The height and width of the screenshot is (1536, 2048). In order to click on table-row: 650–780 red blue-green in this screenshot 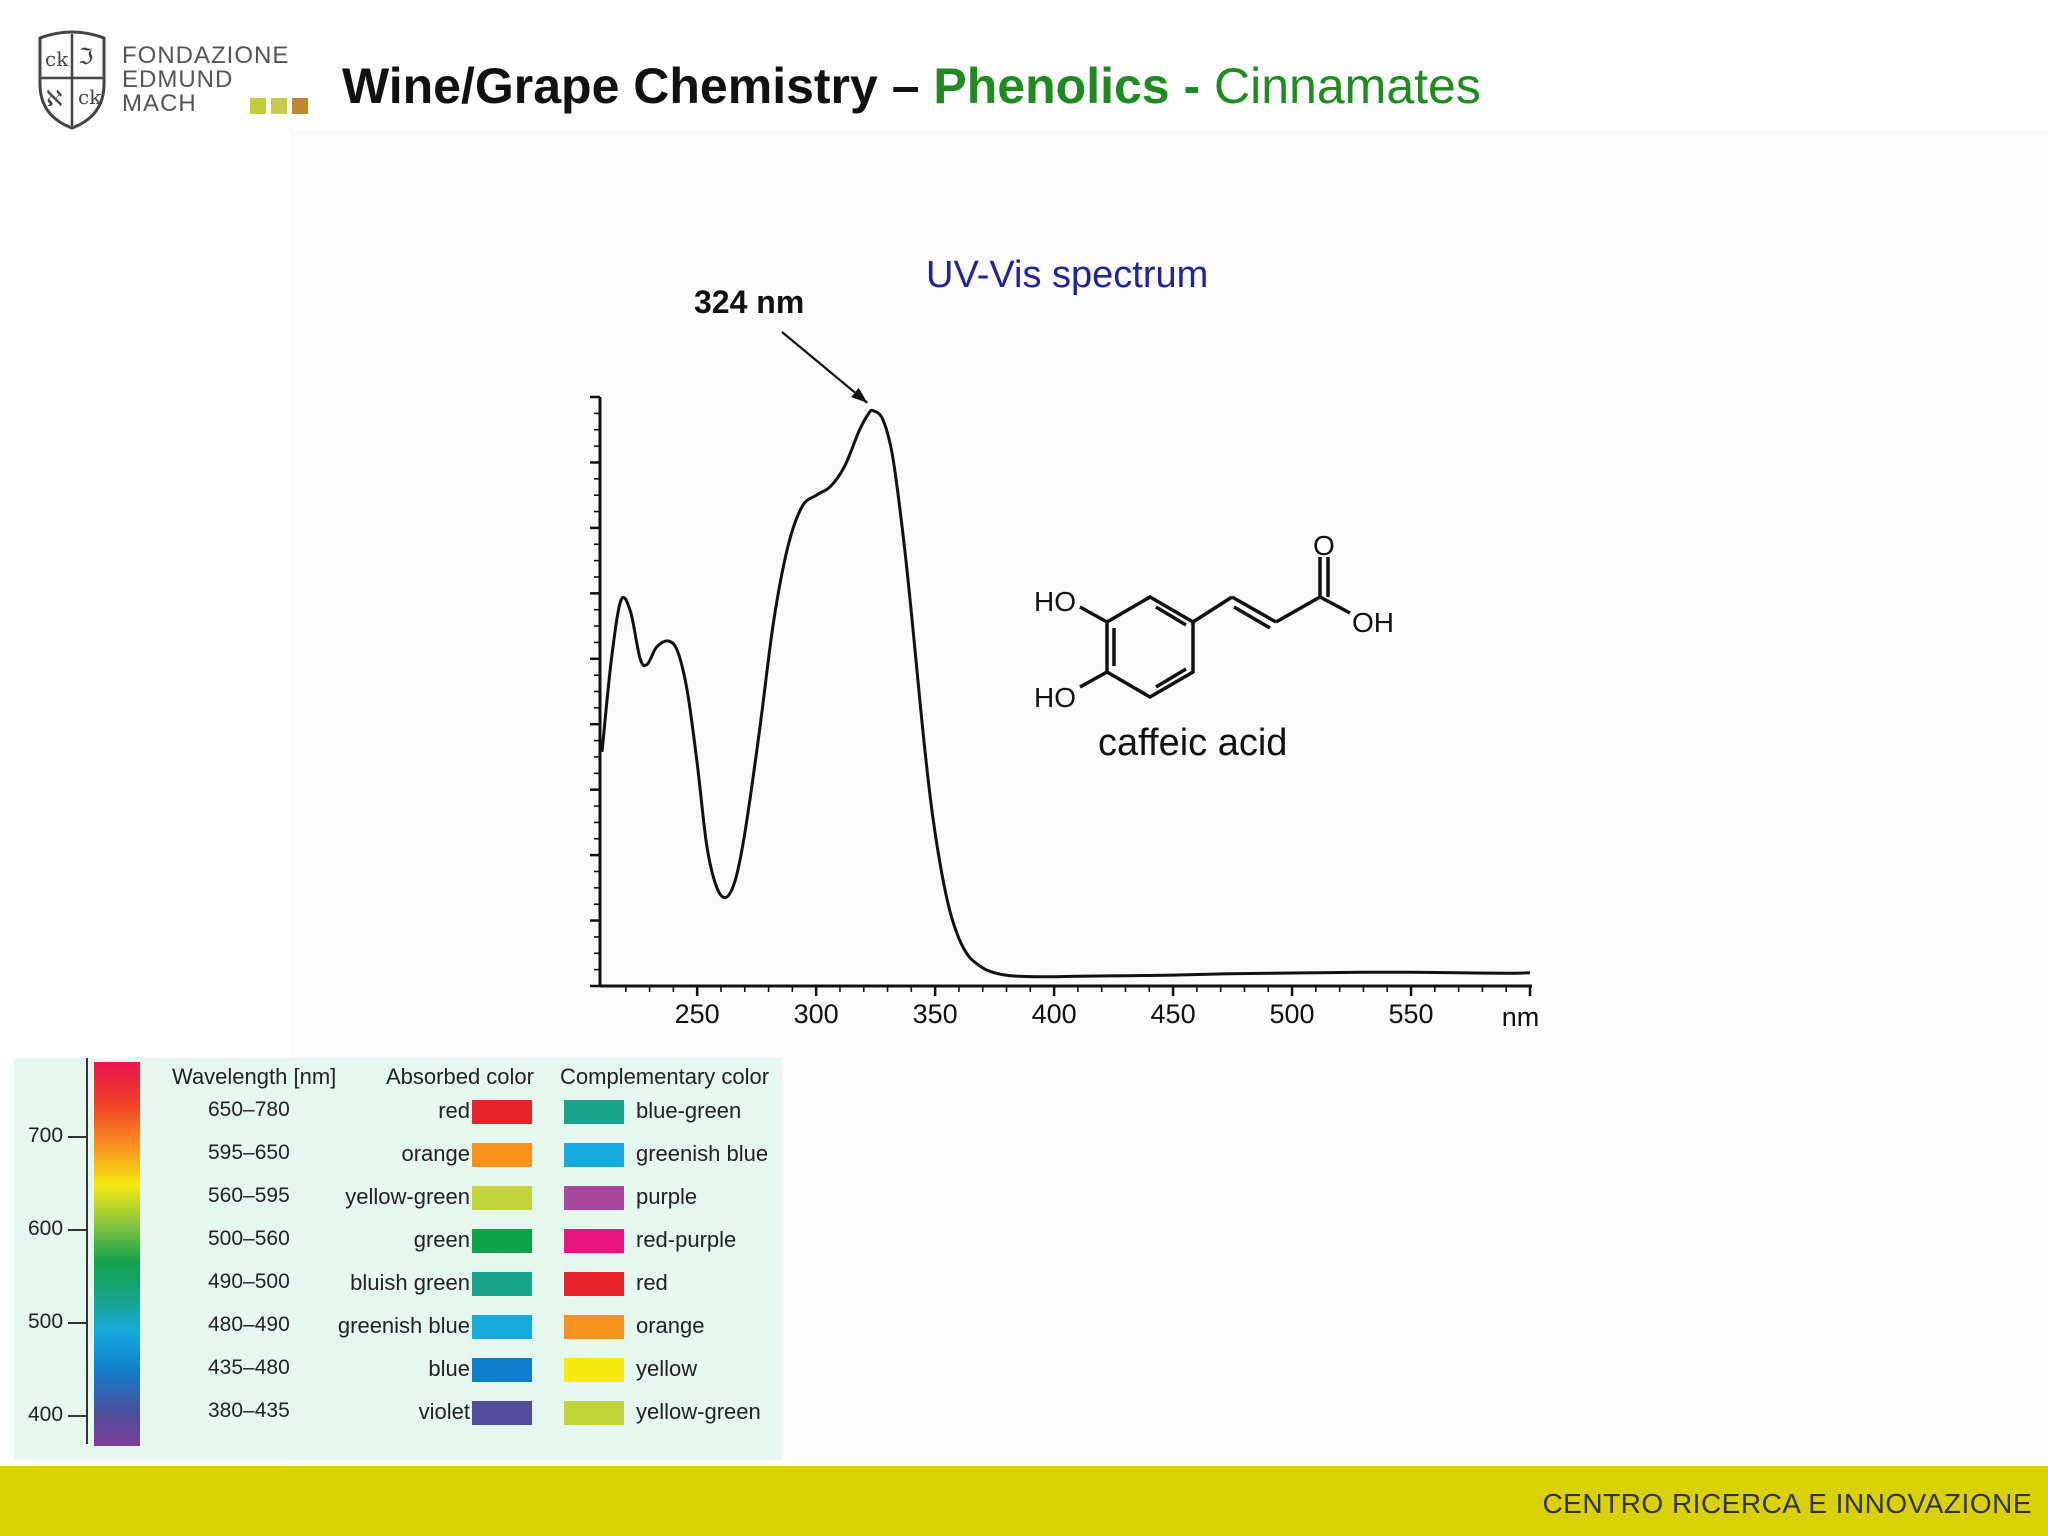, I will do `click(398, 1113)`.